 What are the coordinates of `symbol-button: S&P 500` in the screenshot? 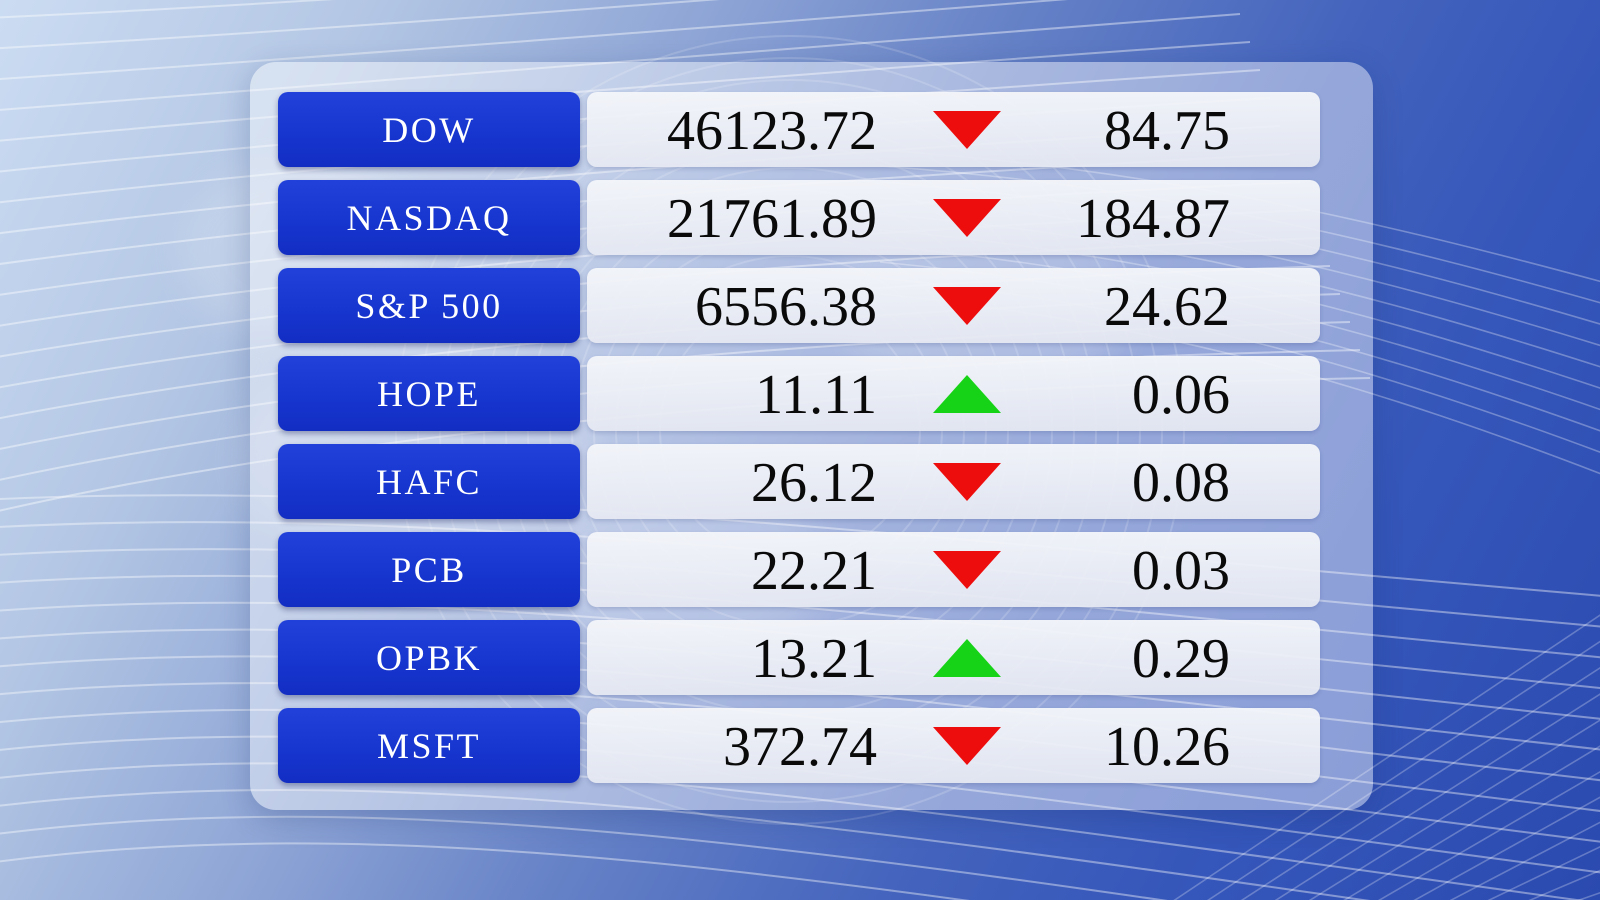 It's located at (429, 305).